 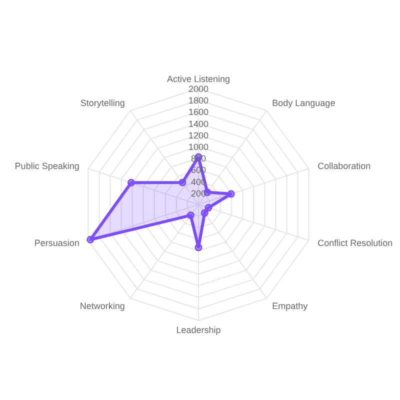 What do you see at coordinates (102, 103) in the screenshot?
I see `spoke-label: Storytelling` at bounding box center [102, 103].